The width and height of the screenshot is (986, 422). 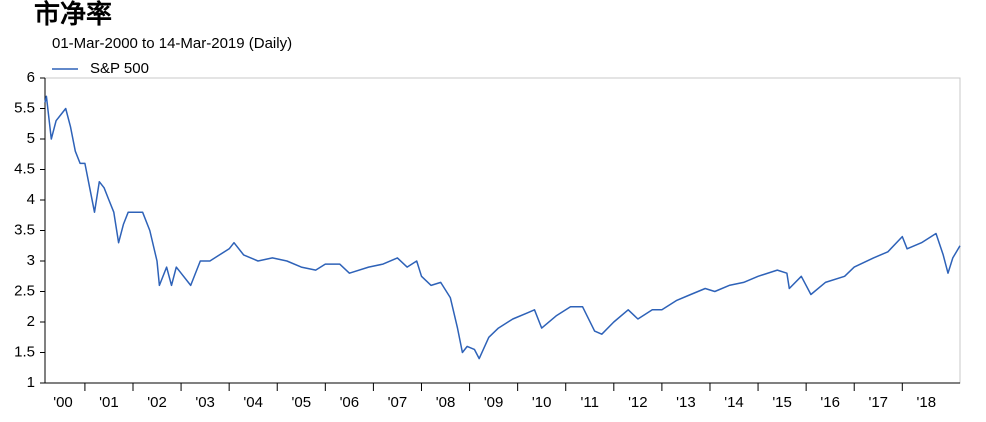 What do you see at coordinates (31, 199) in the screenshot?
I see `y-tick-label: 4` at bounding box center [31, 199].